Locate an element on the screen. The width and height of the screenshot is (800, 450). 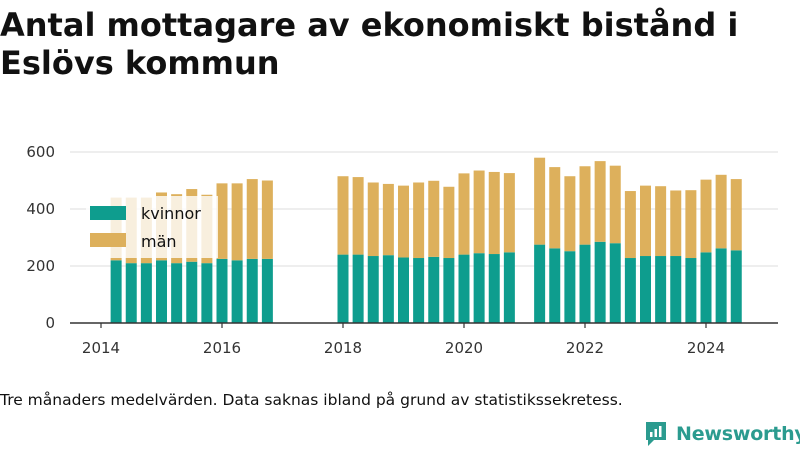
x-tick-label: 2016 is located at coordinates (222, 348).